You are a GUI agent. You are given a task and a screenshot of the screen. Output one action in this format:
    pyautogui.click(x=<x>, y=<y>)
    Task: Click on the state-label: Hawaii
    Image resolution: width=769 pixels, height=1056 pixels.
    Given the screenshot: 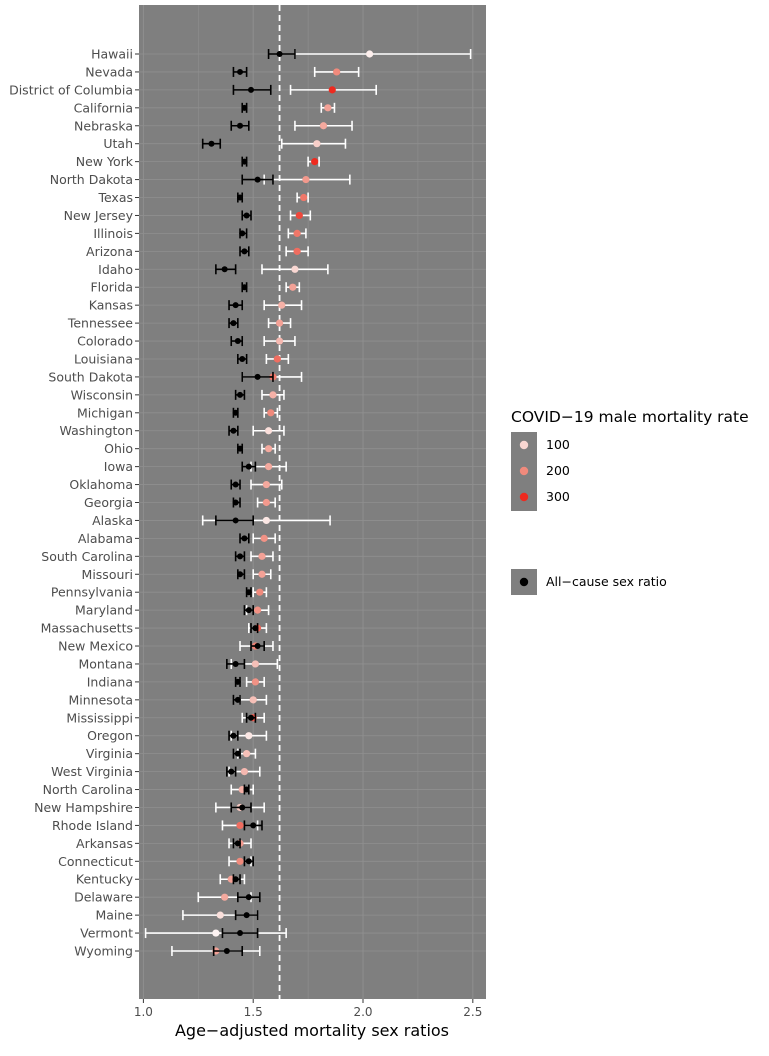 What is the action you would take?
    pyautogui.click(x=112, y=54)
    